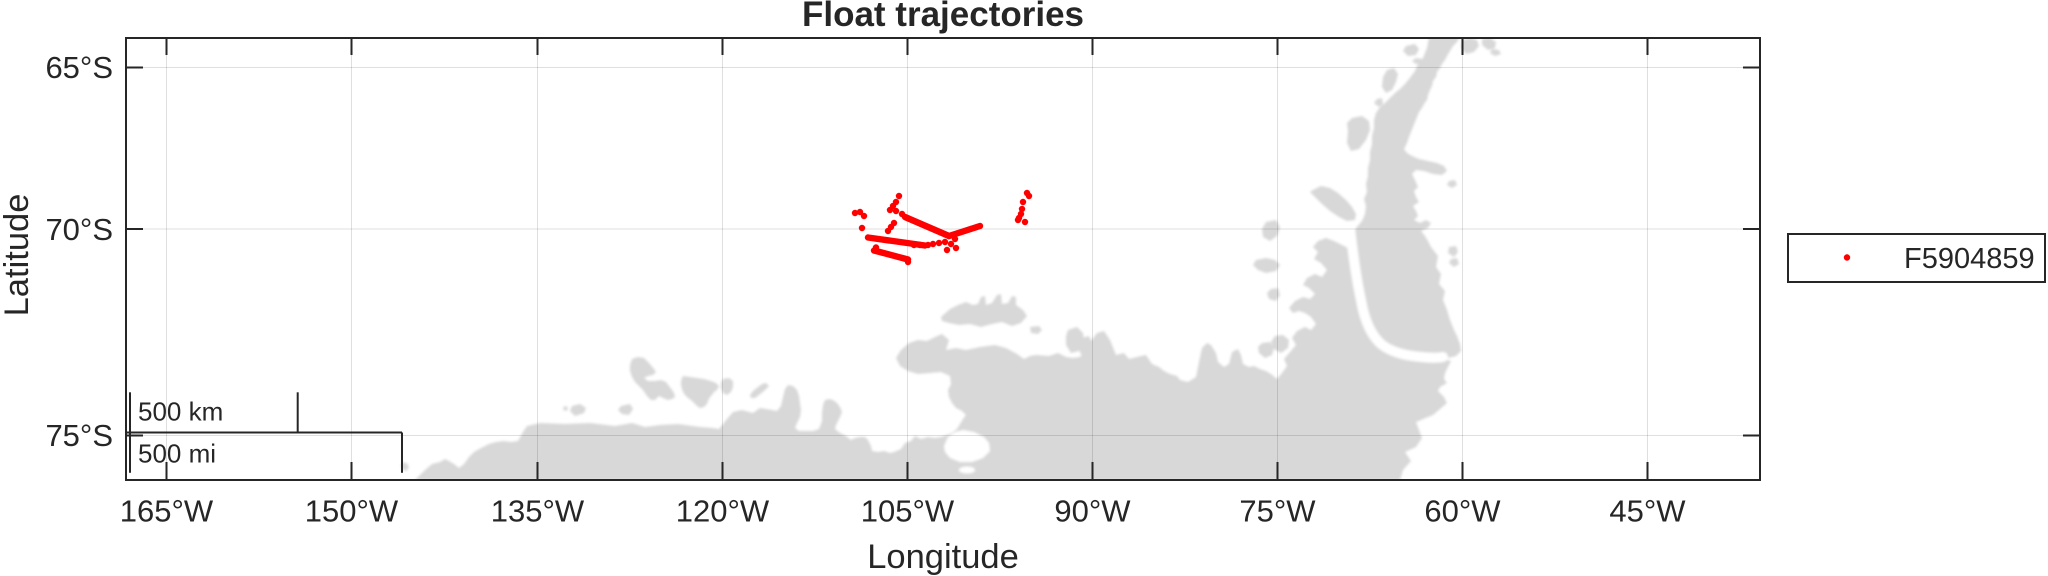  What do you see at coordinates (943, 557) in the screenshot?
I see `svg-text: Longitude` at bounding box center [943, 557].